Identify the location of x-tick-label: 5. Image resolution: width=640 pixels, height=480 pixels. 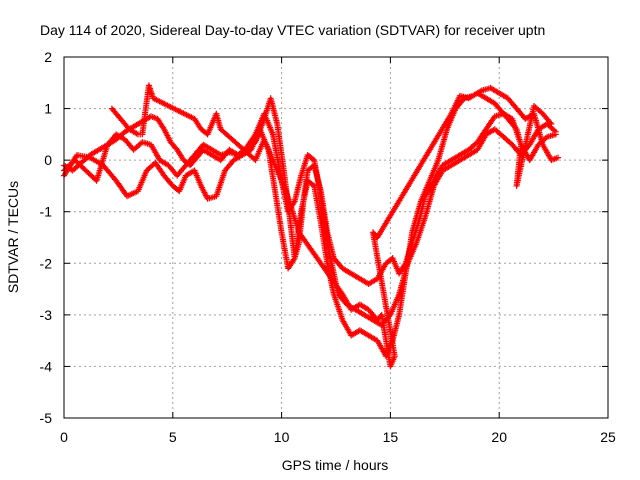
(173, 437).